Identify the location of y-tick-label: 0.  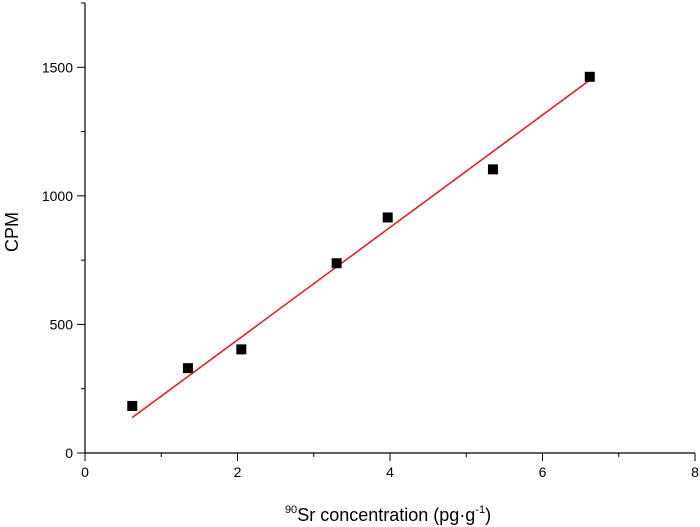
(69, 453).